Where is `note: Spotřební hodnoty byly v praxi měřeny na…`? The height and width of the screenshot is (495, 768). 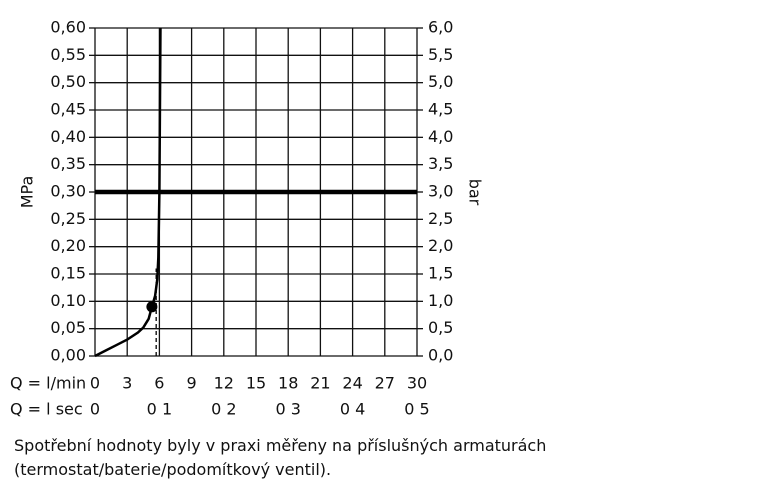
note: Spotřební hodnoty byly v praxi měřeny na… is located at coordinates (280, 457).